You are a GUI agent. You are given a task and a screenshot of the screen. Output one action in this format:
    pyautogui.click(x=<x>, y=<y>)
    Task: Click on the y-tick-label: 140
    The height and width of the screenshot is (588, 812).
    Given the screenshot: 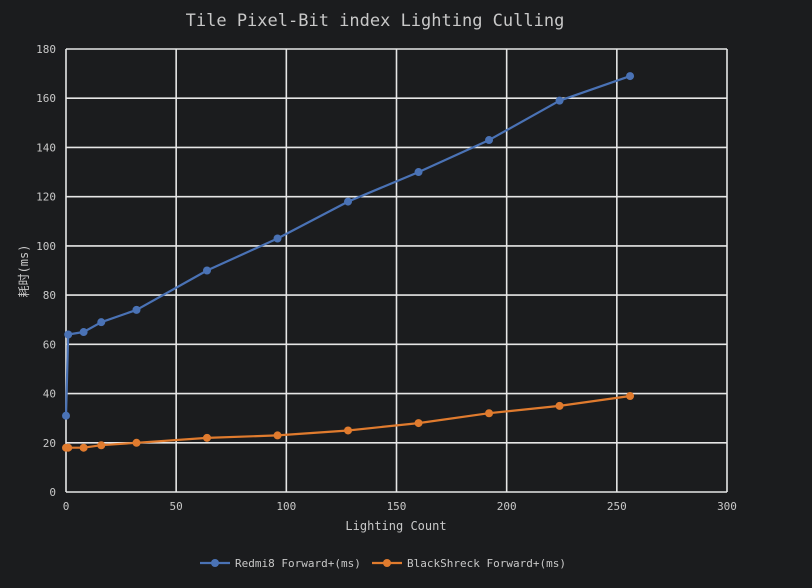 What is the action you would take?
    pyautogui.click(x=46, y=147)
    